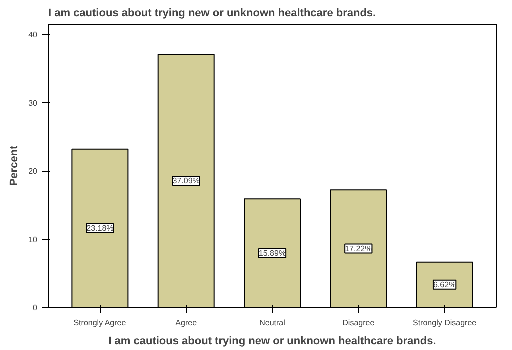  I want to click on y-tick-label: 0, so click(35, 308).